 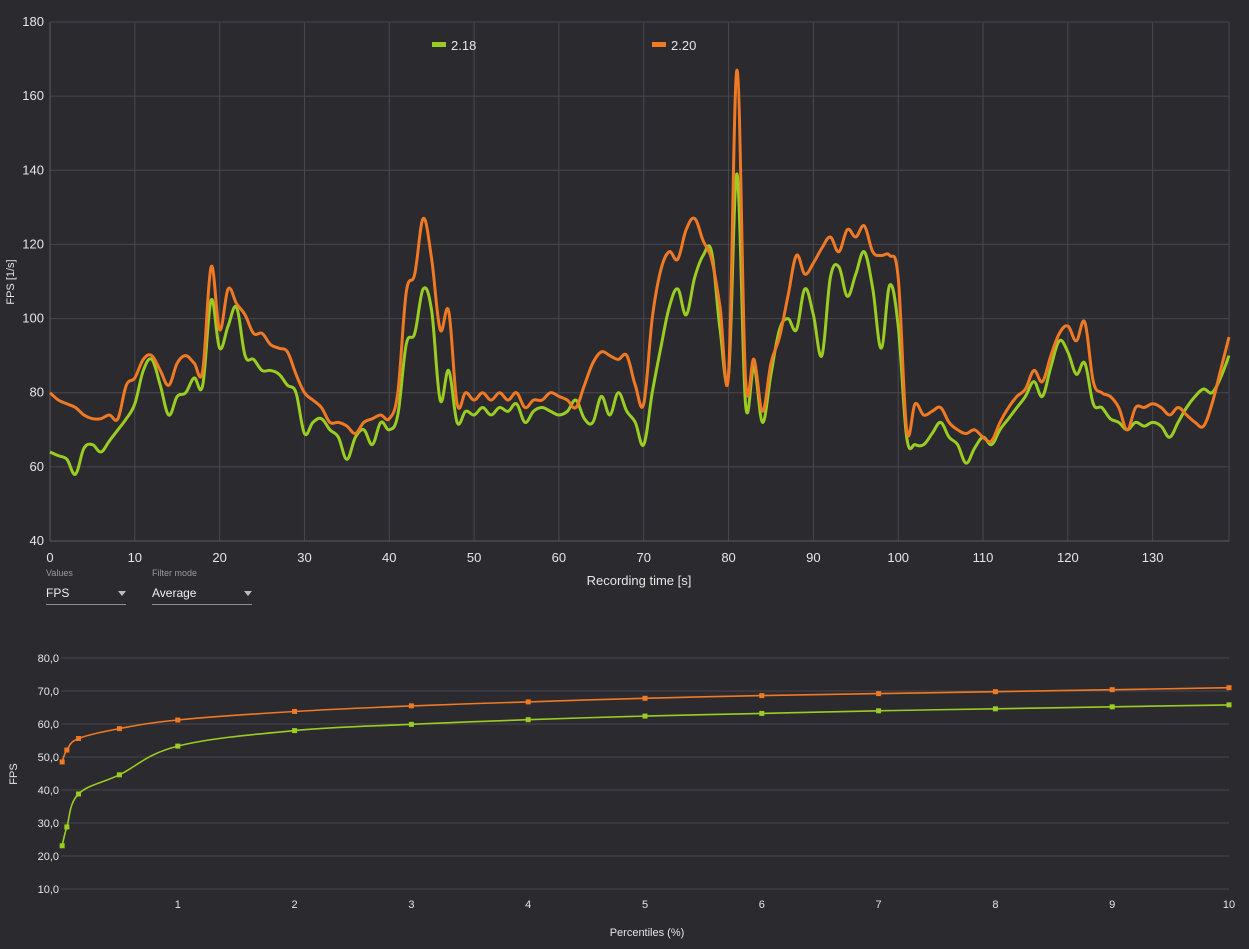 I want to click on y-tick-label: 80,0, so click(x=48, y=659).